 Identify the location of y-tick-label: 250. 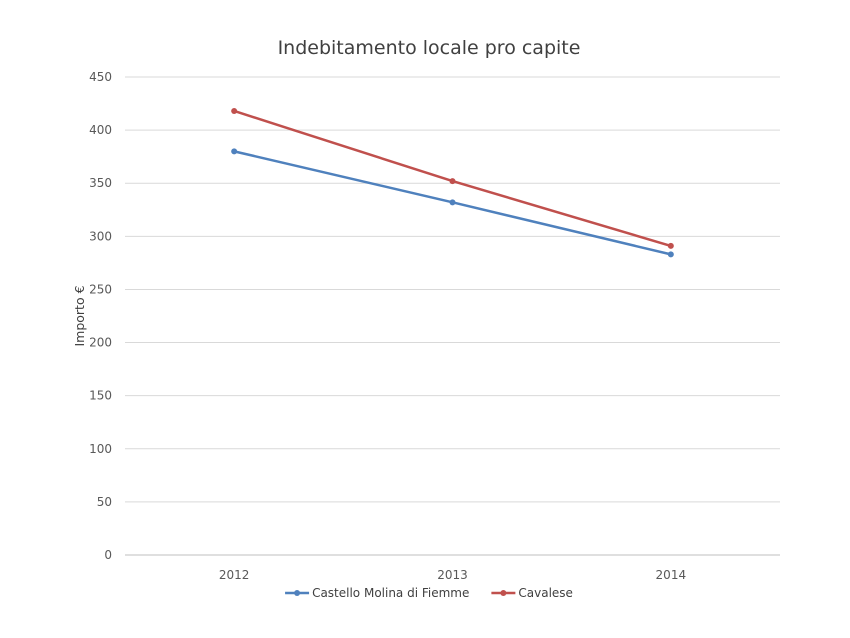
(100, 289).